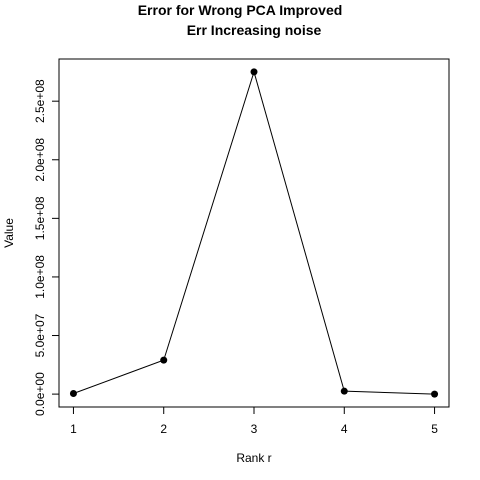 This screenshot has width=480, height=480. I want to click on x-axis: 1 2 3 4 5, so click(254, 421).